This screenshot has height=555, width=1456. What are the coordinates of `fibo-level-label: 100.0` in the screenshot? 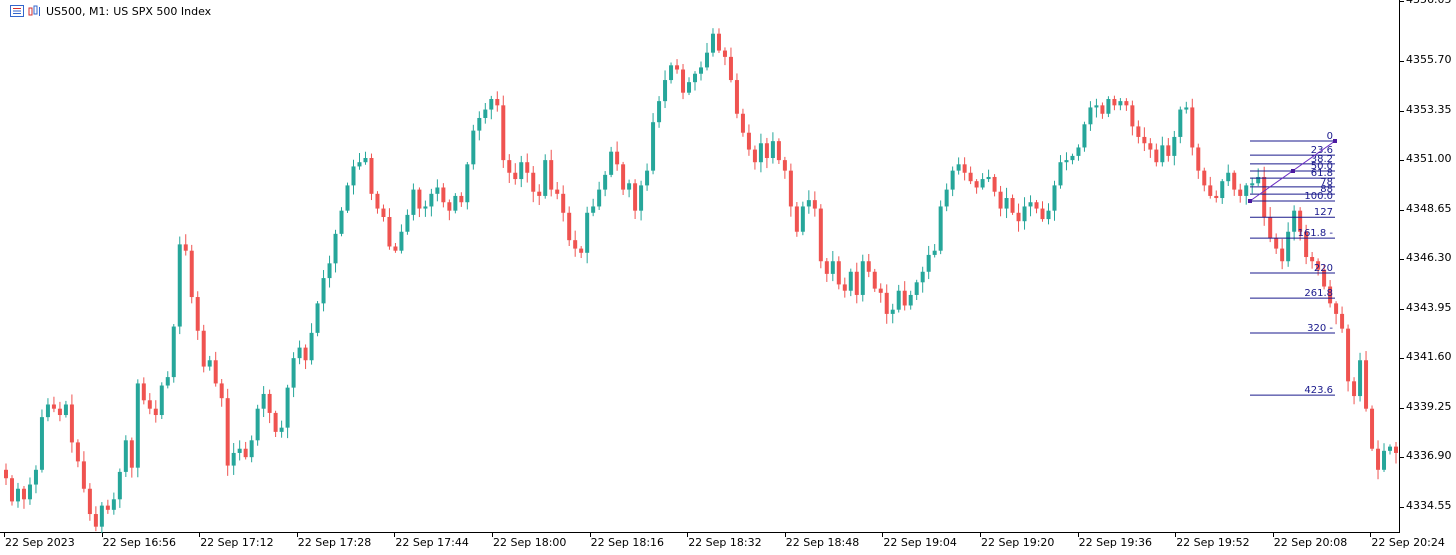 It's located at (1318, 196).